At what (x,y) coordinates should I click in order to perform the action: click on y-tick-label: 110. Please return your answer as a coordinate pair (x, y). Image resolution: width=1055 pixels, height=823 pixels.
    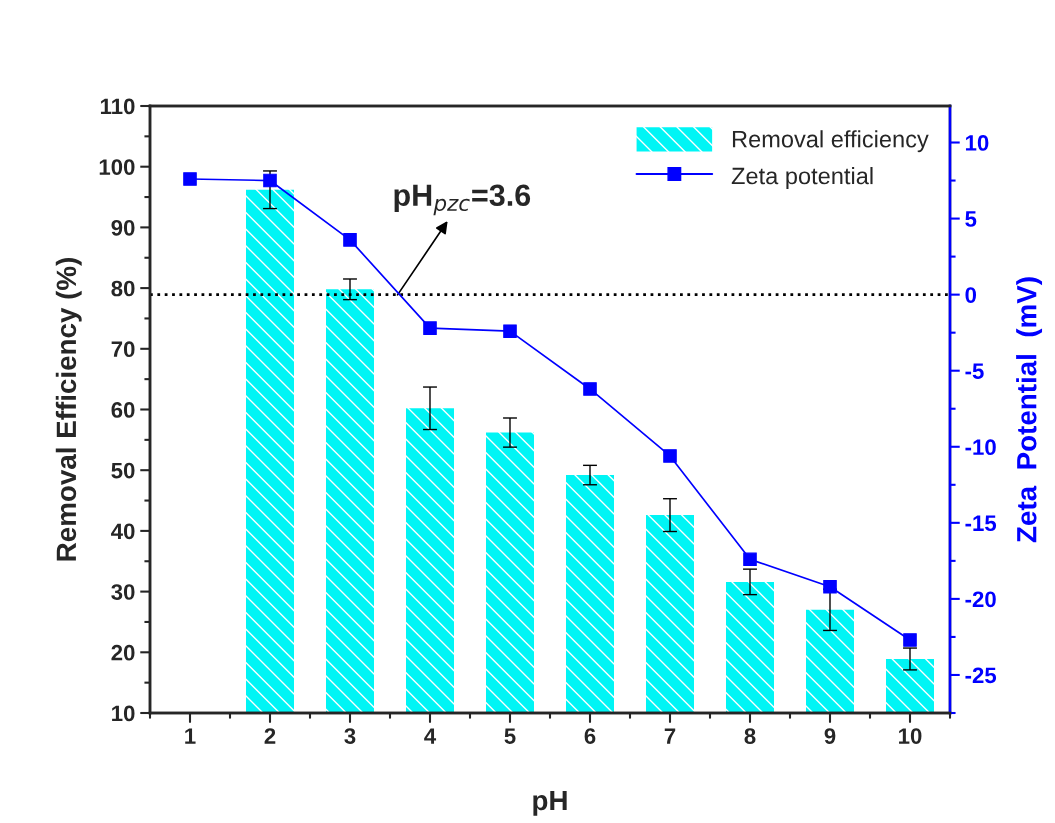
    Looking at the image, I should click on (117, 106).